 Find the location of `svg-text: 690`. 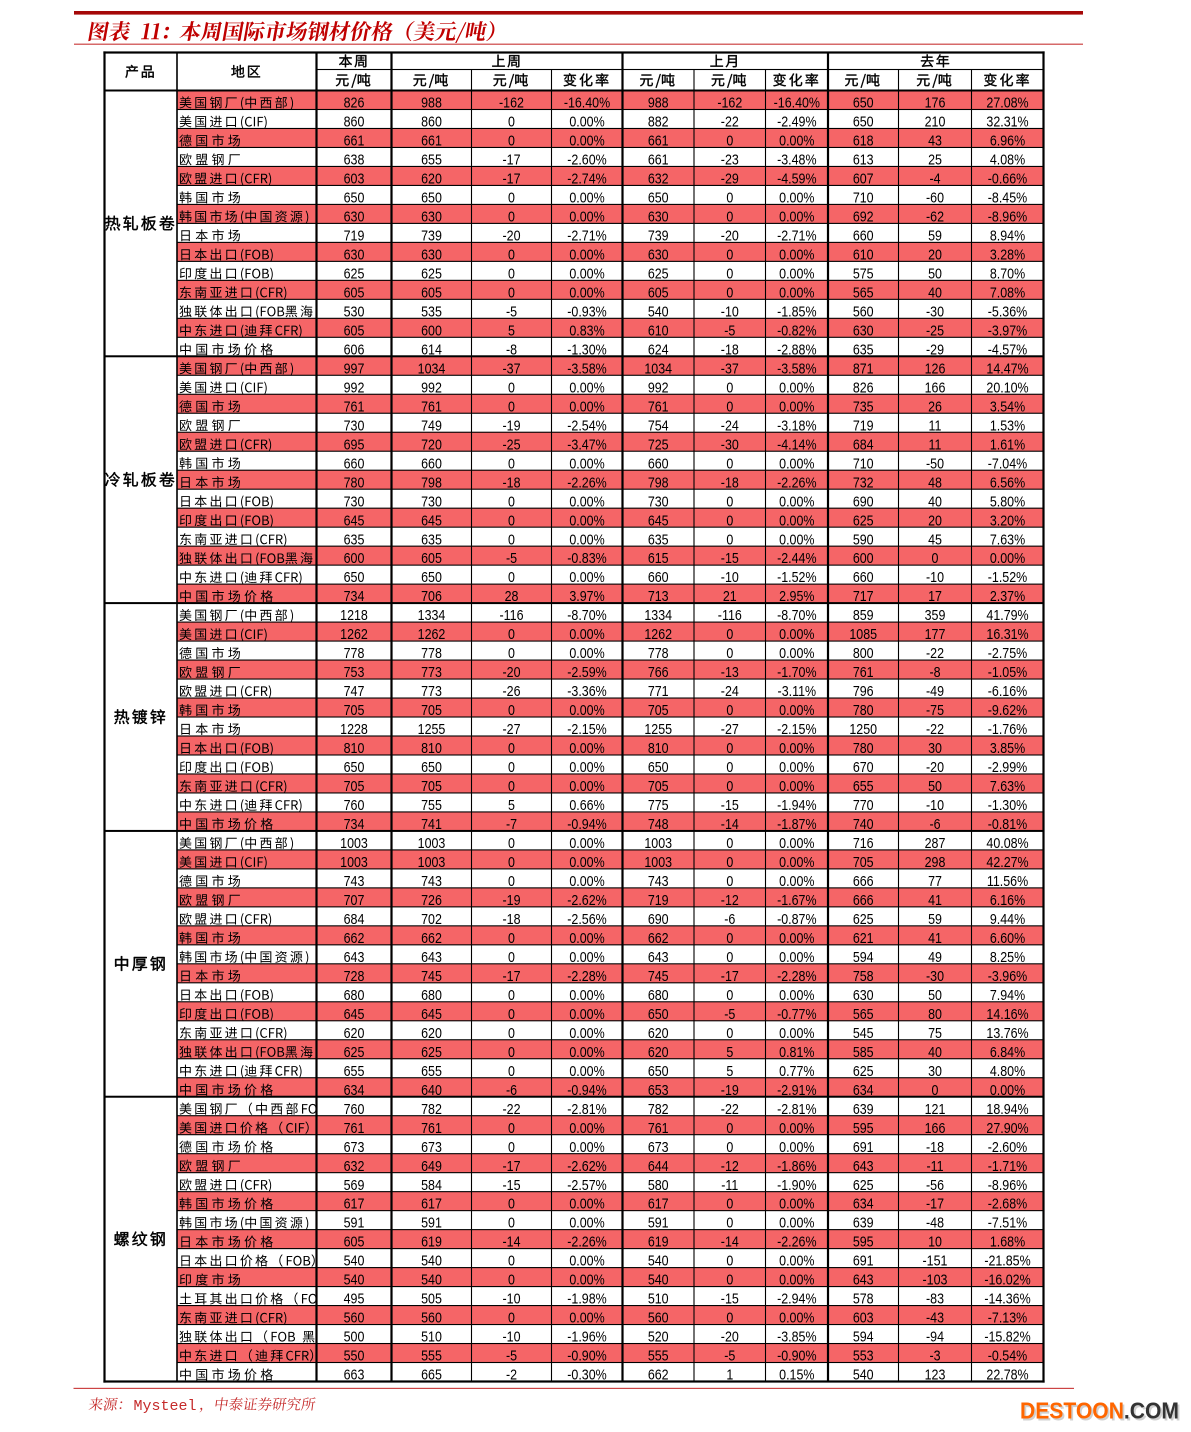

svg-text: 690 is located at coordinates (863, 500).